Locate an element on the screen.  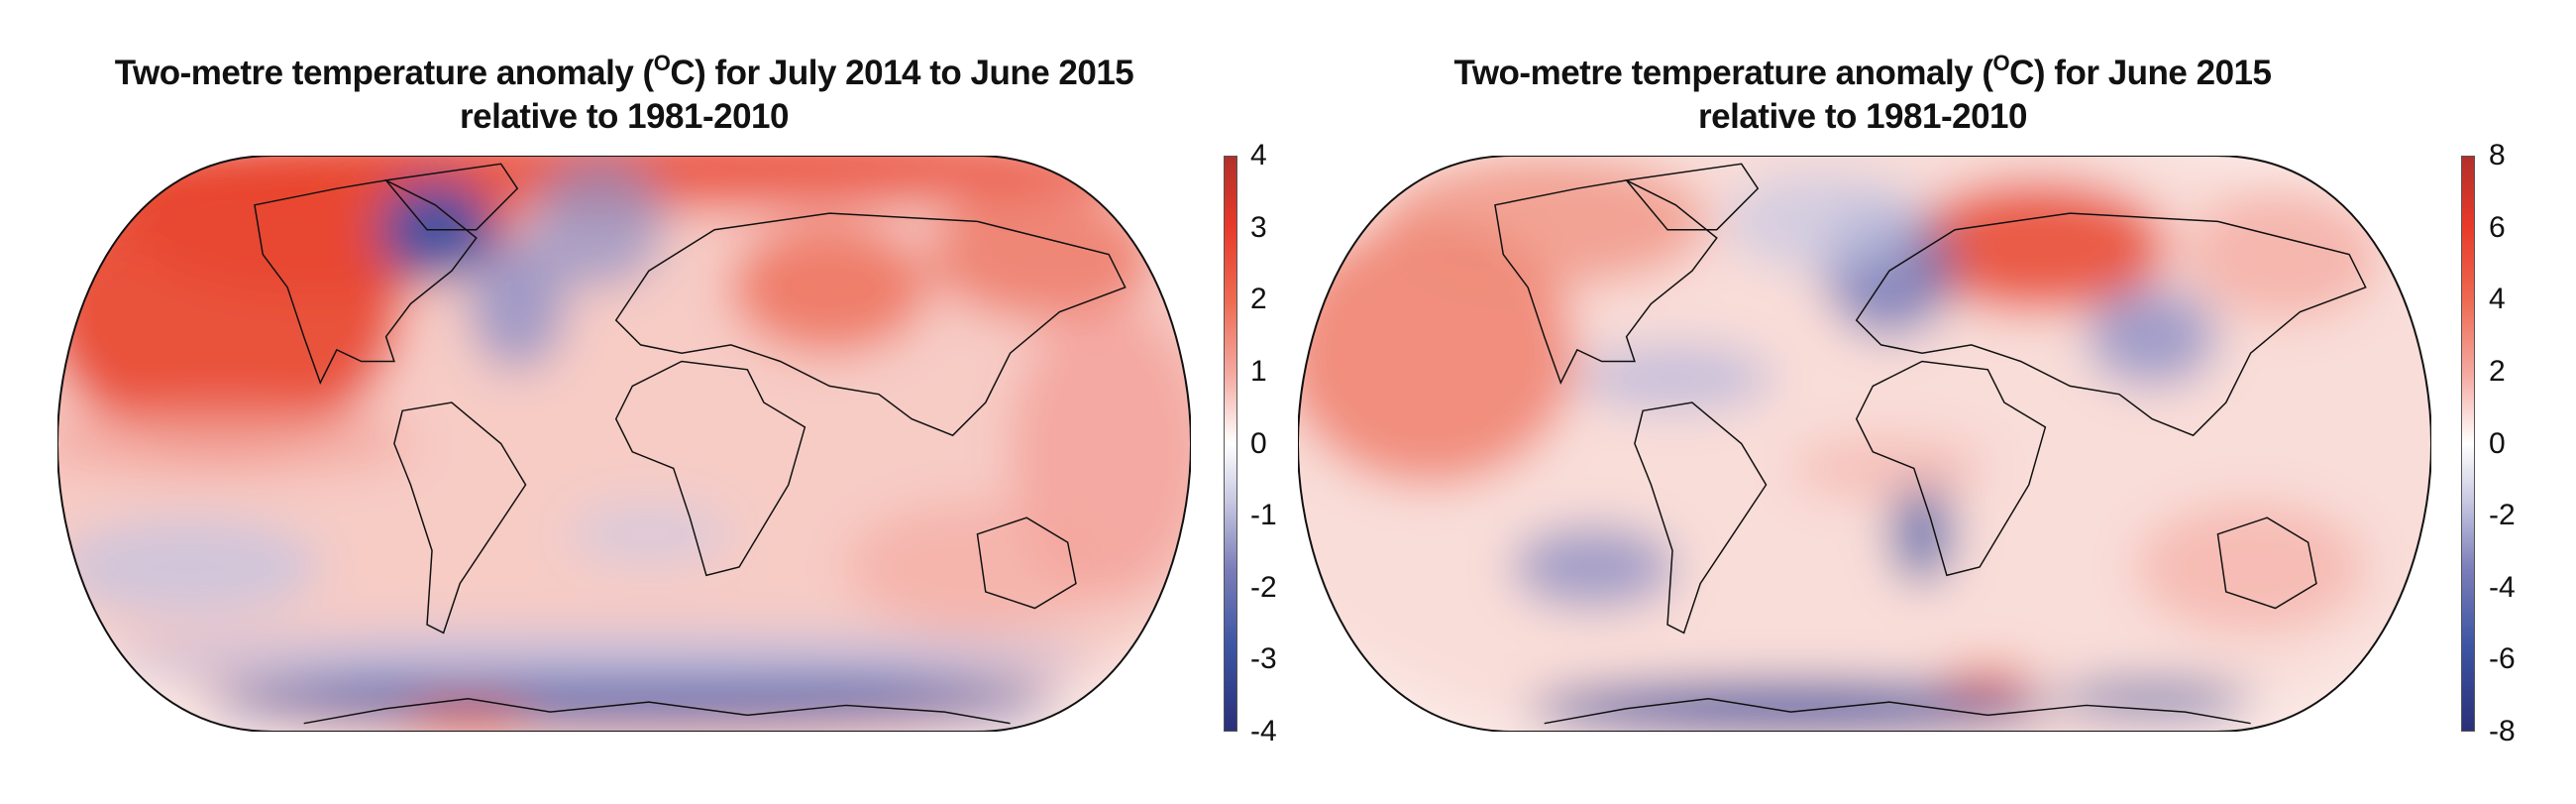
title-text-end: C) for June 2015 is located at coordinates (2141, 73).